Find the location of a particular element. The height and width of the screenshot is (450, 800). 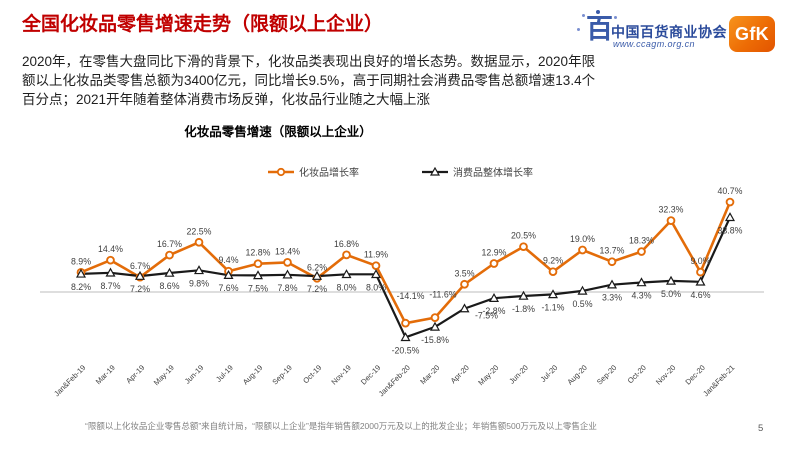

x-axis-label: Jul-19 is located at coordinates (224, 373).